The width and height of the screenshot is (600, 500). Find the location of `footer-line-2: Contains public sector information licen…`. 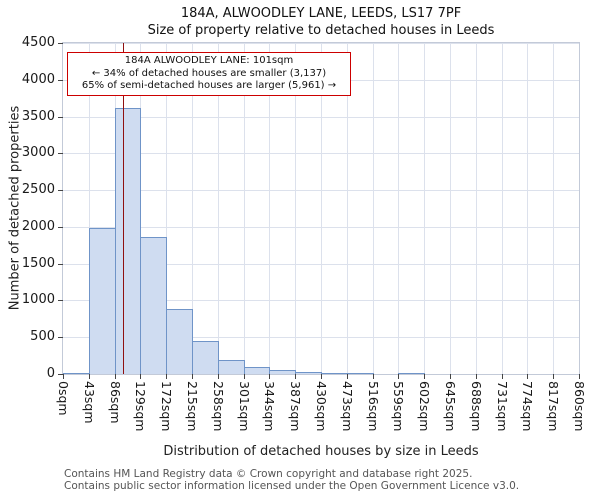

footer-line-2: Contains public sector information licen… is located at coordinates (292, 486).